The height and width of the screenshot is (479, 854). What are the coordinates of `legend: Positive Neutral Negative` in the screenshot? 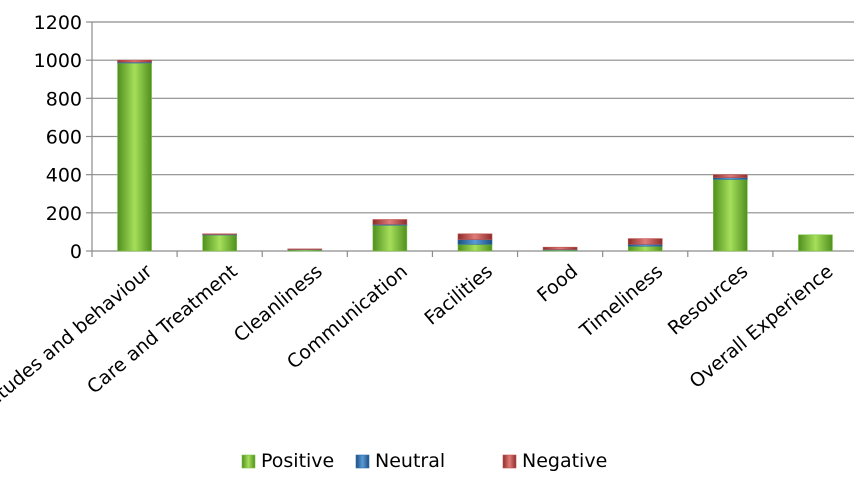 It's located at (424, 461).